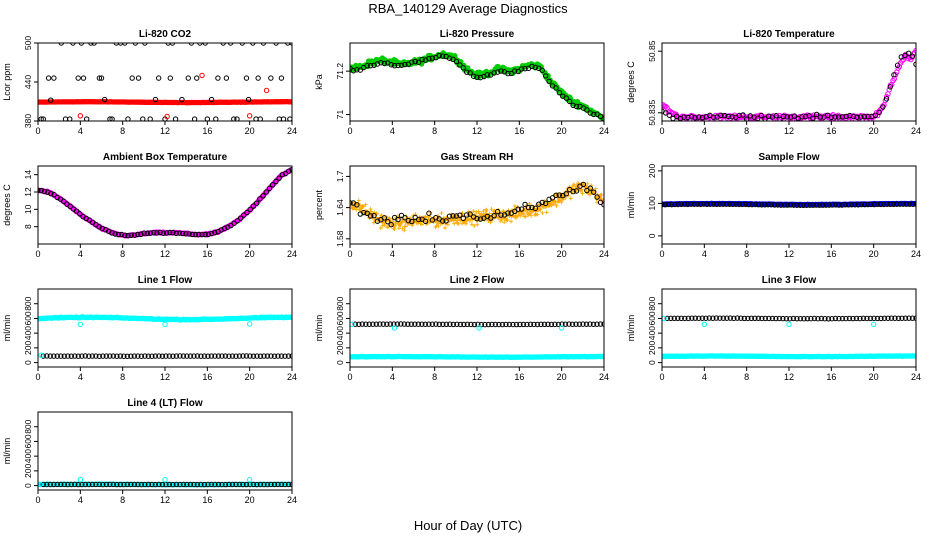 This screenshot has height=540, width=936. What do you see at coordinates (28, 192) in the screenshot?
I see `y-tick-label: 12` at bounding box center [28, 192].